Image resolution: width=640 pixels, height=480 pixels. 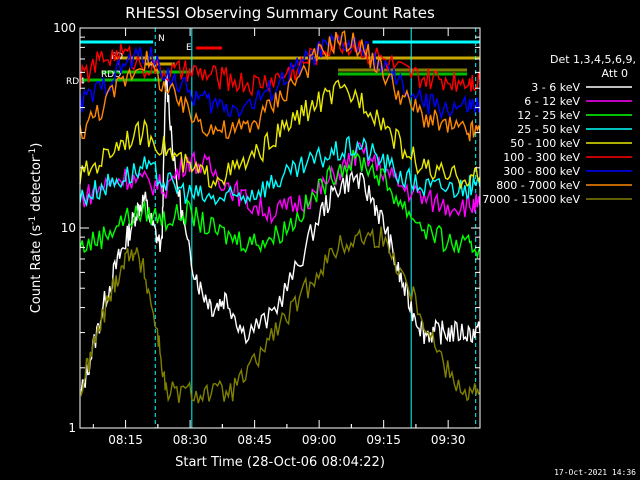 I want to click on legend-label: 800 - 7000 keV, so click(x=538, y=185).